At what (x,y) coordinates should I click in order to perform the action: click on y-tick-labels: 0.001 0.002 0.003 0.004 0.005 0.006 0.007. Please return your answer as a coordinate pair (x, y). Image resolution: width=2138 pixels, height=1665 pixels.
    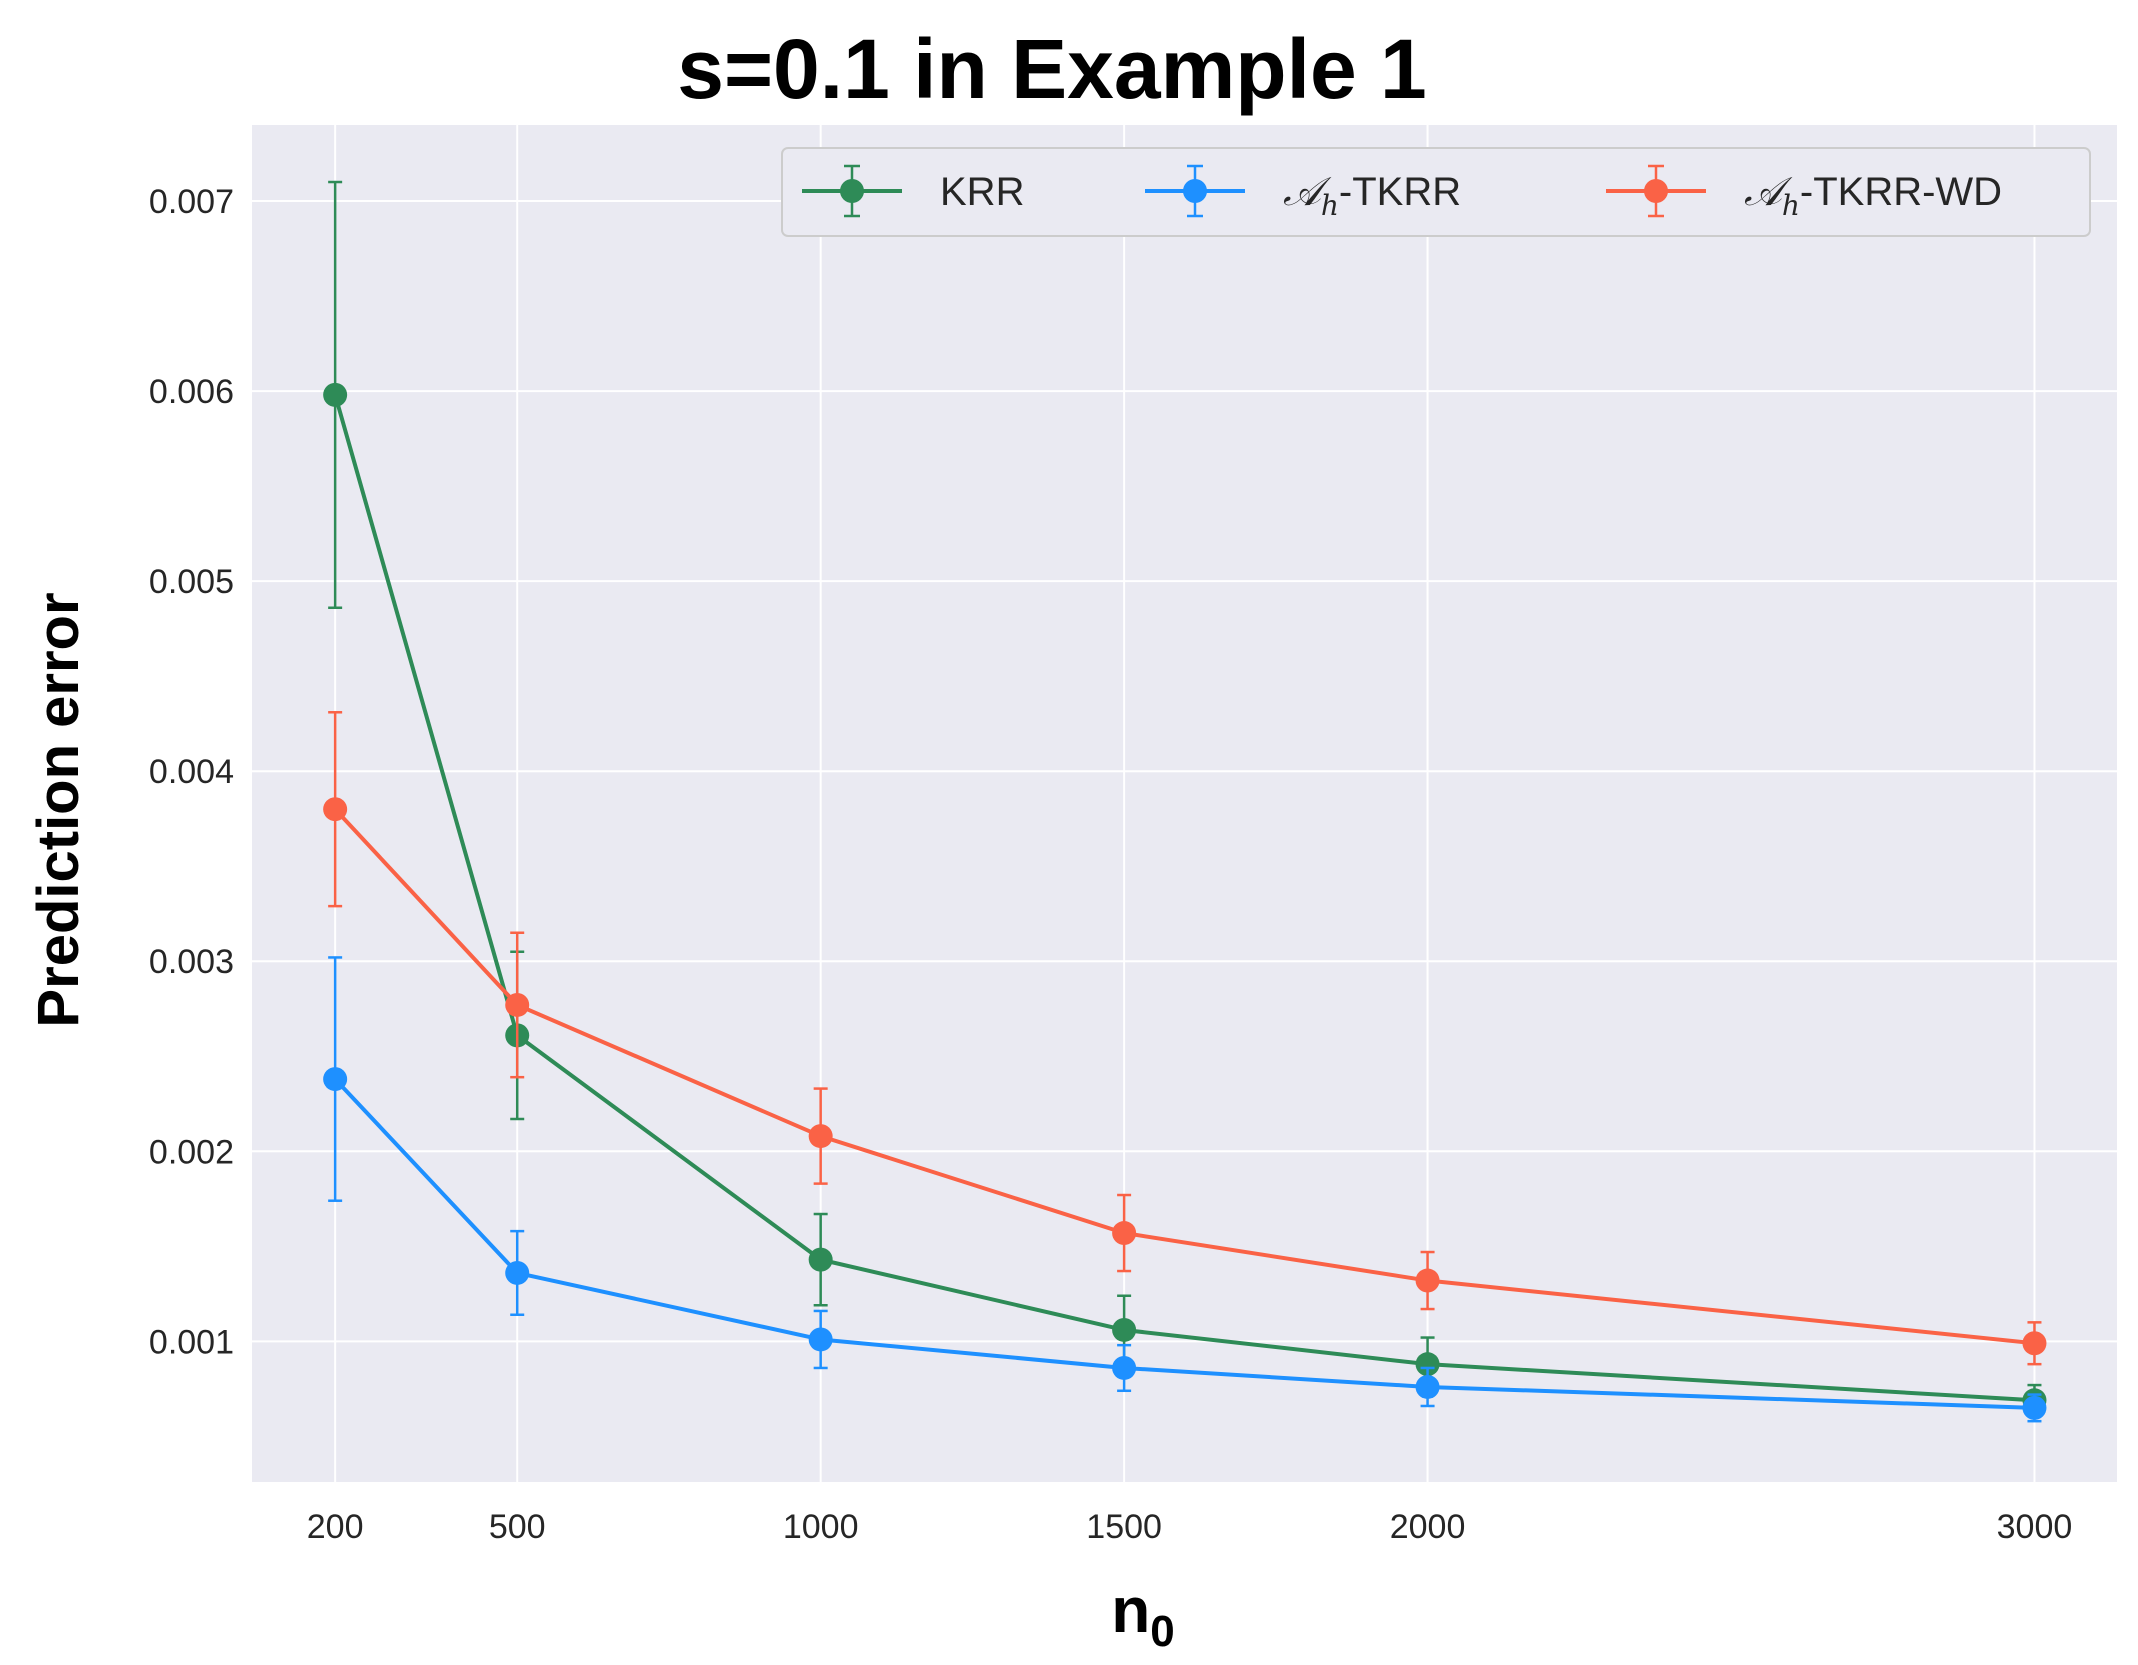
    Looking at the image, I should click on (191, 772).